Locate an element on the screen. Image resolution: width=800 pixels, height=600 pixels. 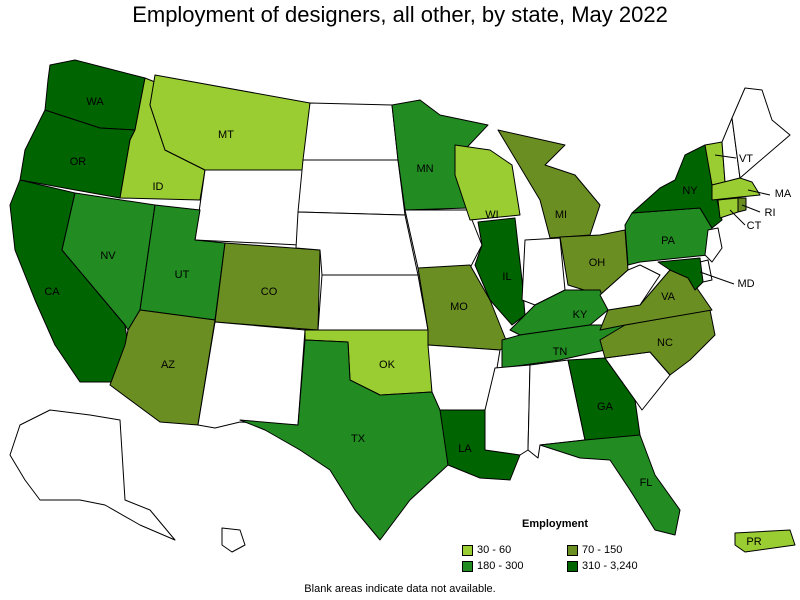
footnote: Blank areas indicate data not available. is located at coordinates (400, 589).